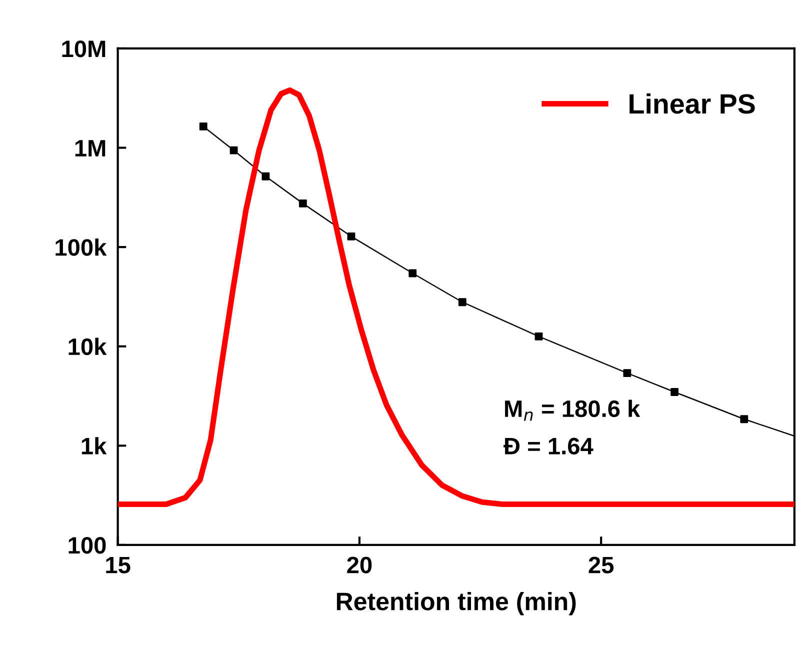  What do you see at coordinates (692, 103) in the screenshot?
I see `legend-label: Linear PS` at bounding box center [692, 103].